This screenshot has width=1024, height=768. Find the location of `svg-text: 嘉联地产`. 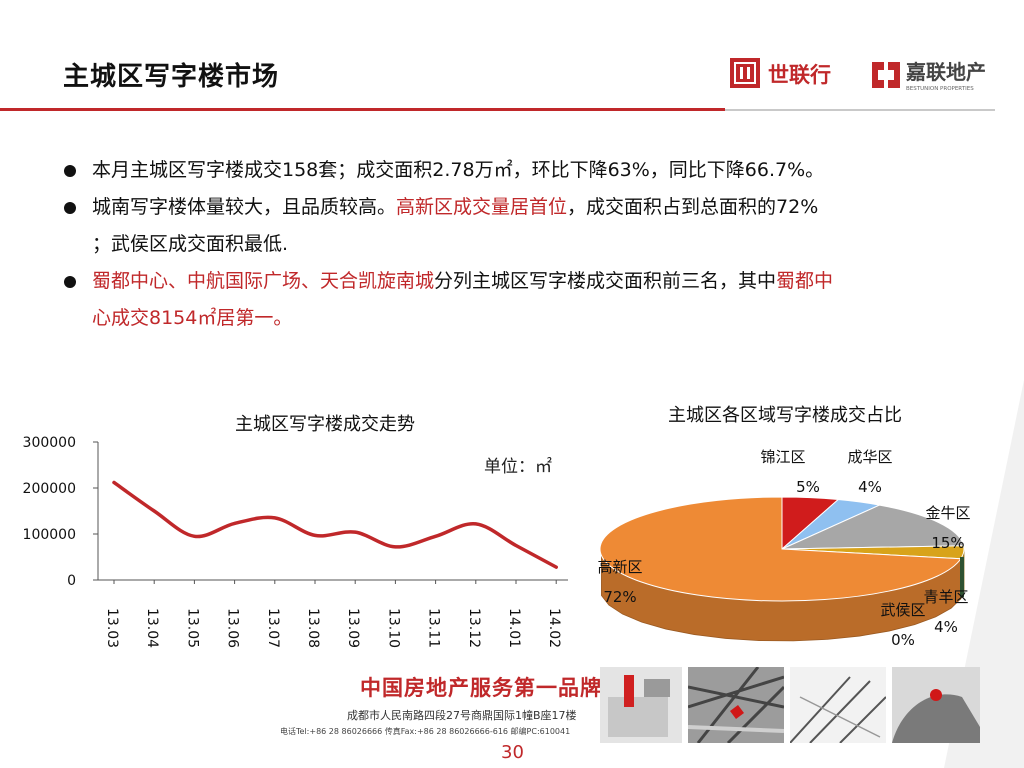

svg-text: 嘉联地产 is located at coordinates (945, 72).